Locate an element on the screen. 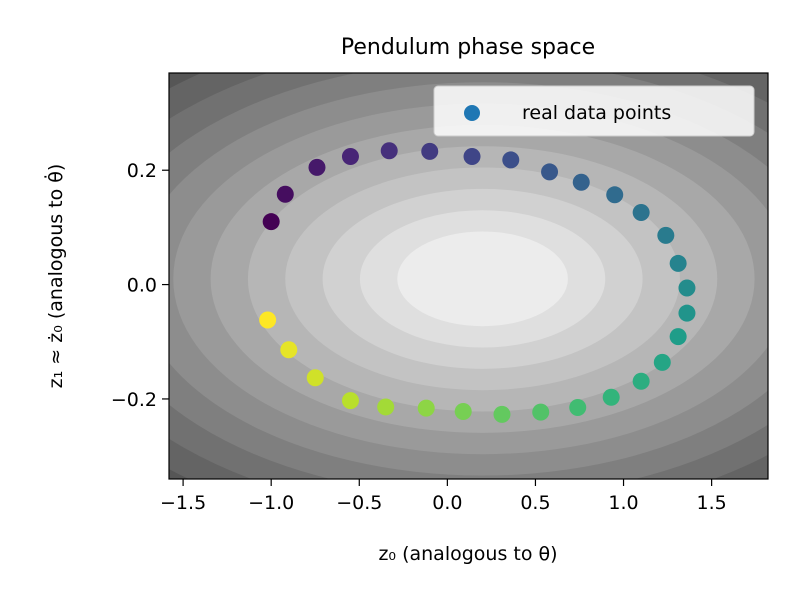  x-tick-label: −1.0 is located at coordinates (271, 503).